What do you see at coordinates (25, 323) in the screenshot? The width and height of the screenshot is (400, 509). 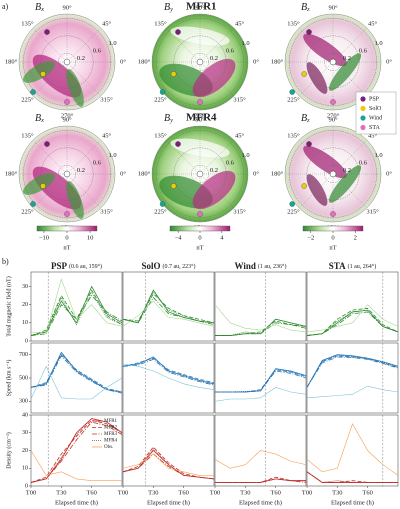 I see `y-tick-label: 10` at bounding box center [25, 323].